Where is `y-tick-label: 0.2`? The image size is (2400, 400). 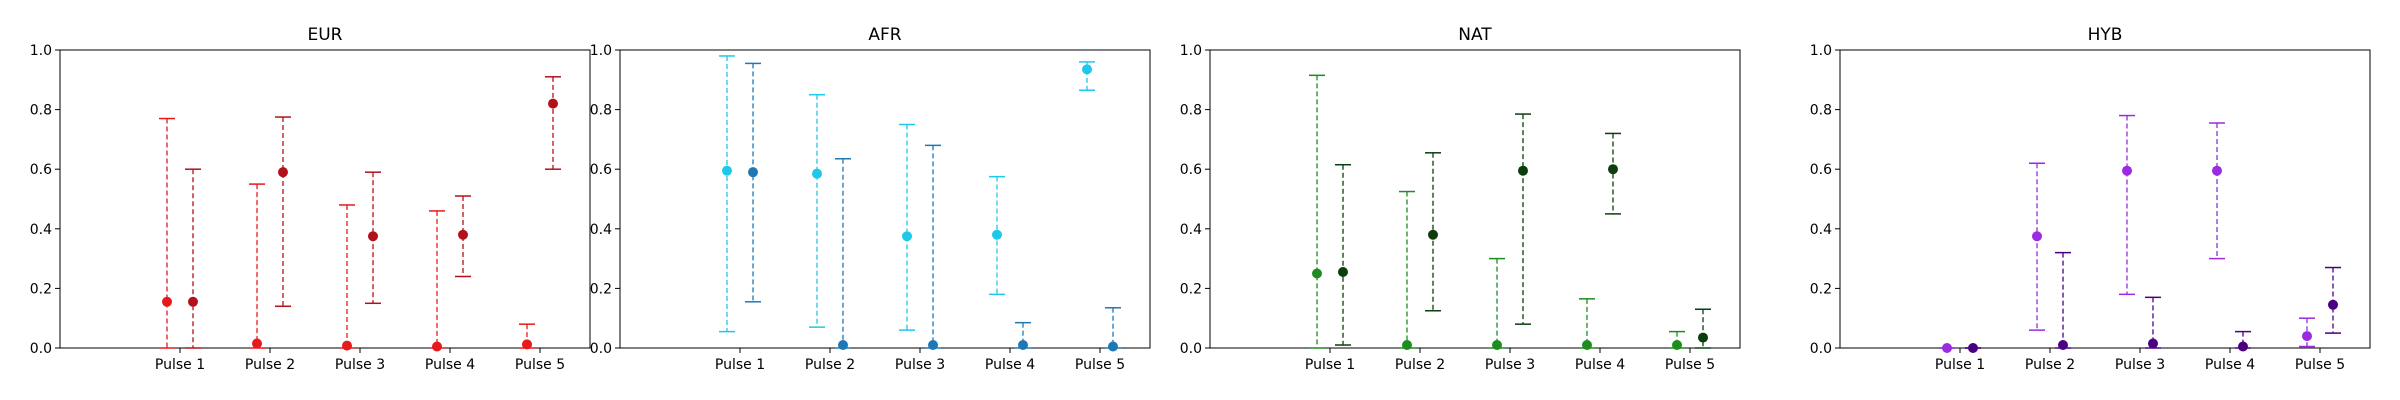
y-tick-label: 0.2 is located at coordinates (601, 289).